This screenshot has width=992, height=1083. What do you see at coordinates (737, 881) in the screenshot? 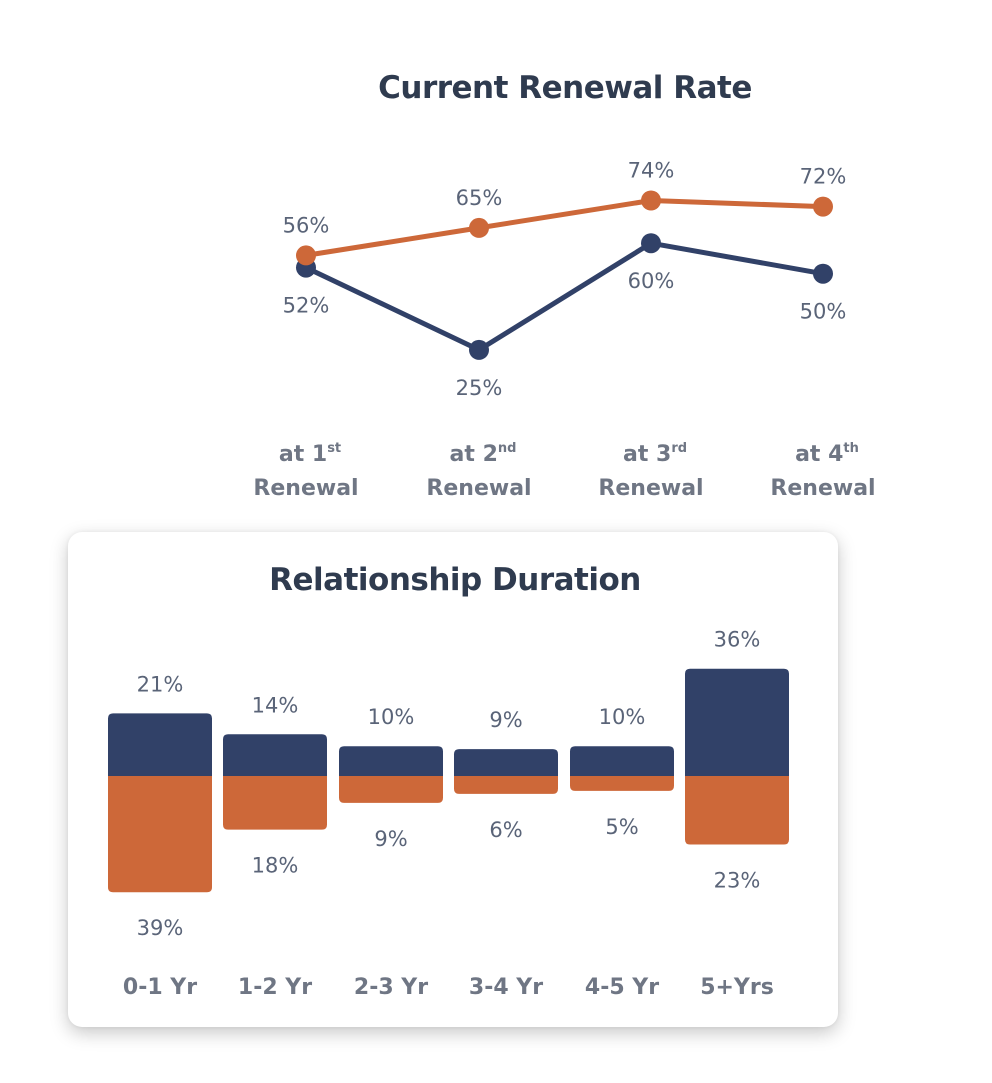
I see `orange-data-label: 23%` at bounding box center [737, 881].